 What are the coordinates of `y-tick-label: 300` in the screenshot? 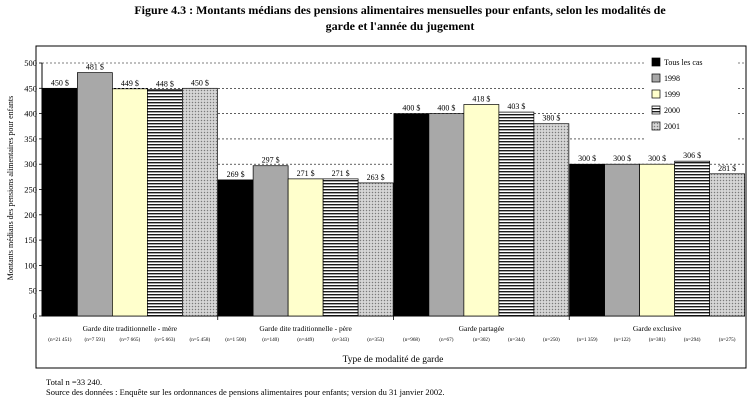 It's located at (30, 164).